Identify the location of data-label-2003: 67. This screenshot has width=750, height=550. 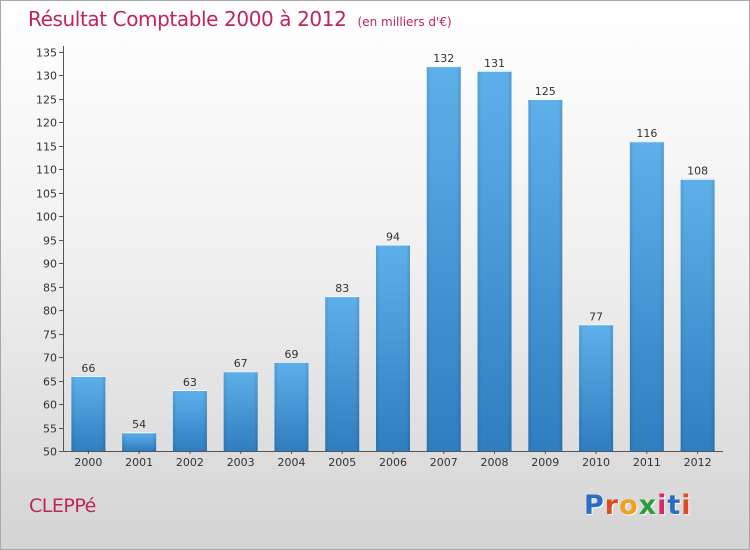
(241, 363).